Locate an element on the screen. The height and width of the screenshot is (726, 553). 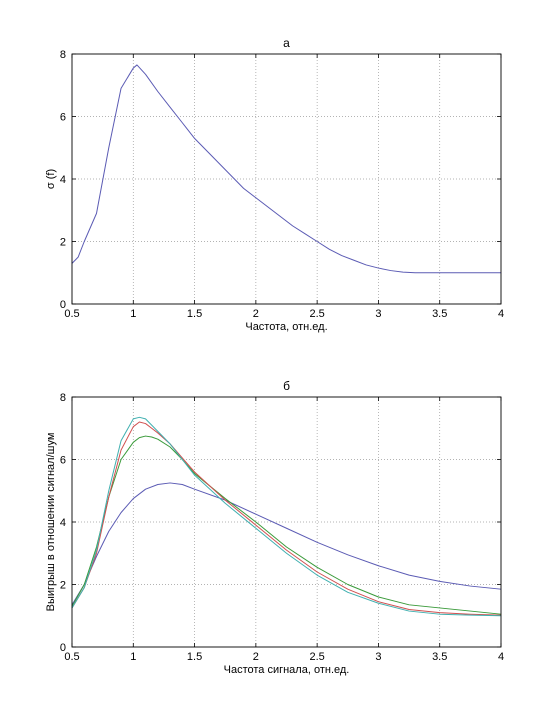
chart-title: а is located at coordinates (286, 43).